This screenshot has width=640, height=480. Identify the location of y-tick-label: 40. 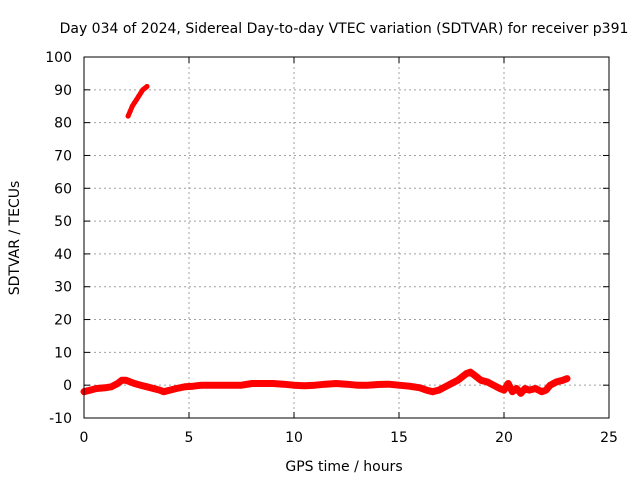
(63, 255).